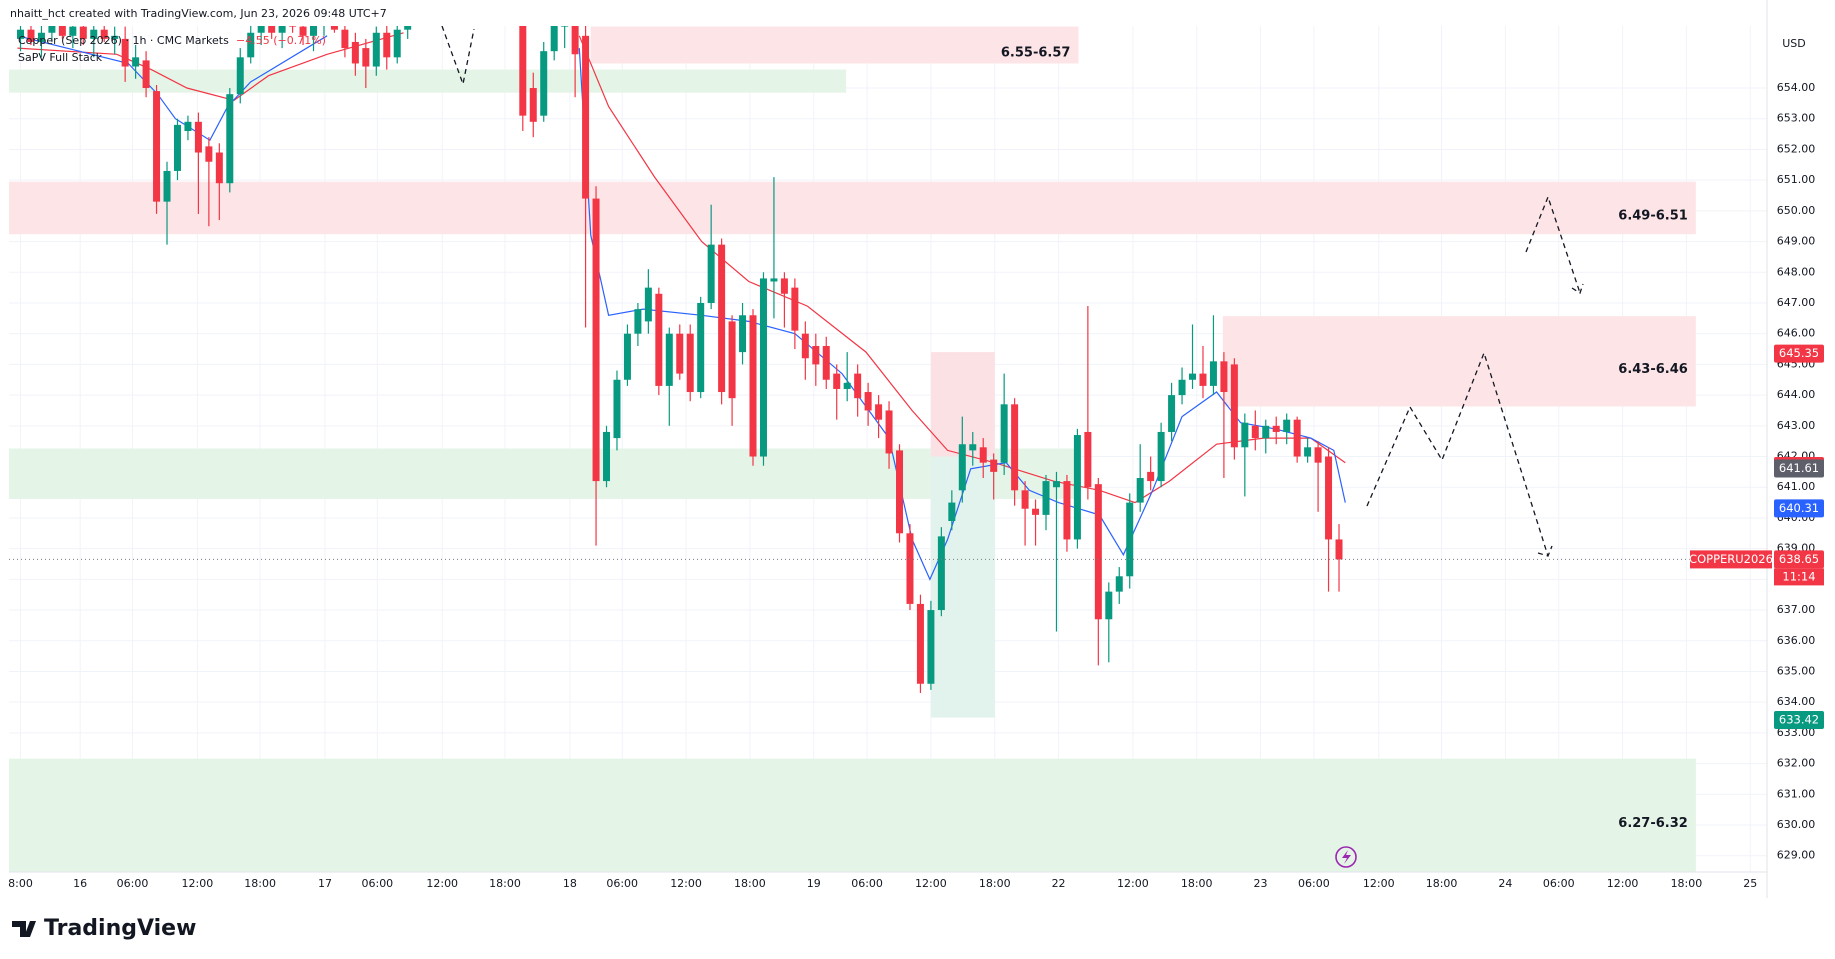 Image resolution: width=1835 pixels, height=959 pixels. I want to click on y-tick-label: 631.00, so click(1796, 793).